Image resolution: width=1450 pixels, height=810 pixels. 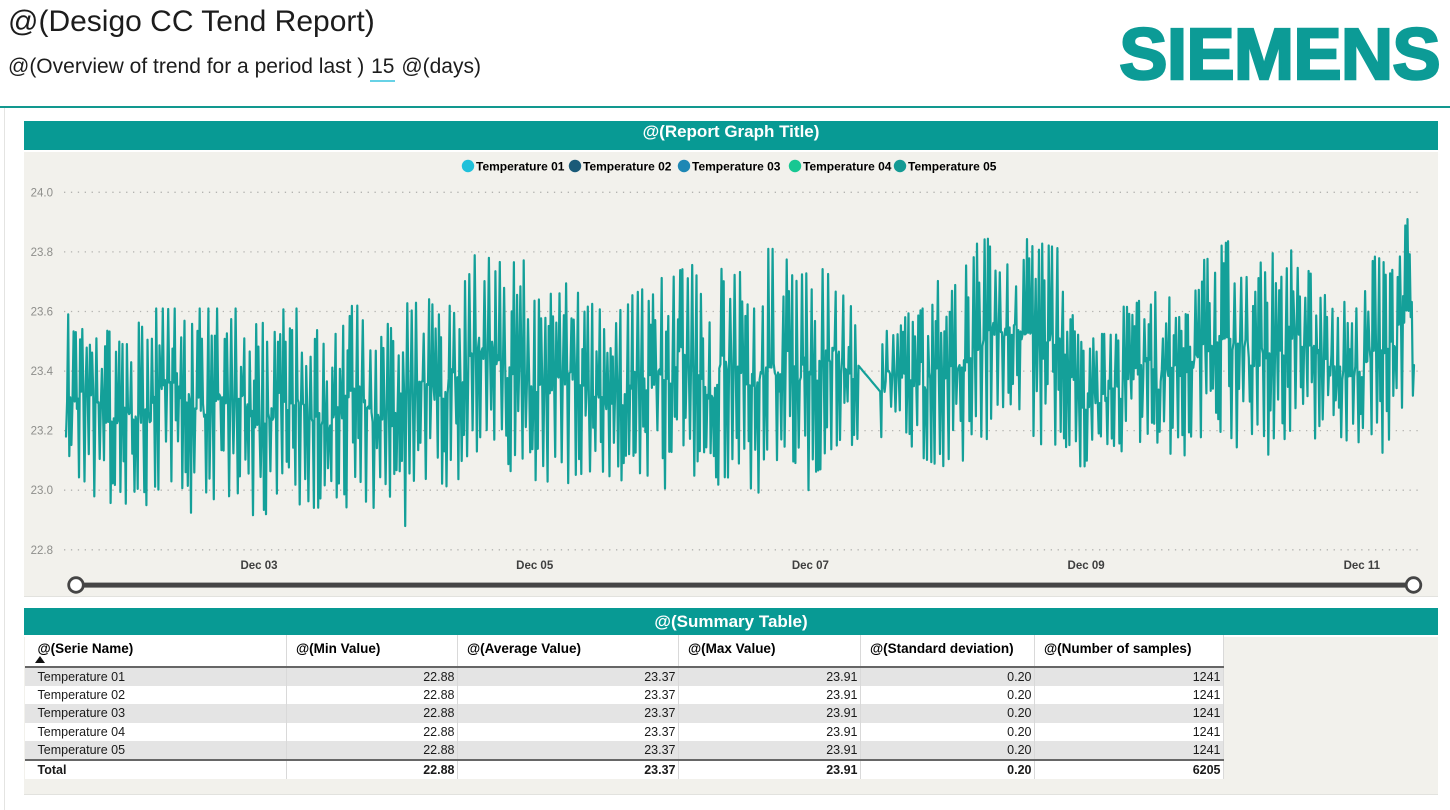 What do you see at coordinates (952, 167) in the screenshot?
I see `svg-text: Temperature 05` at bounding box center [952, 167].